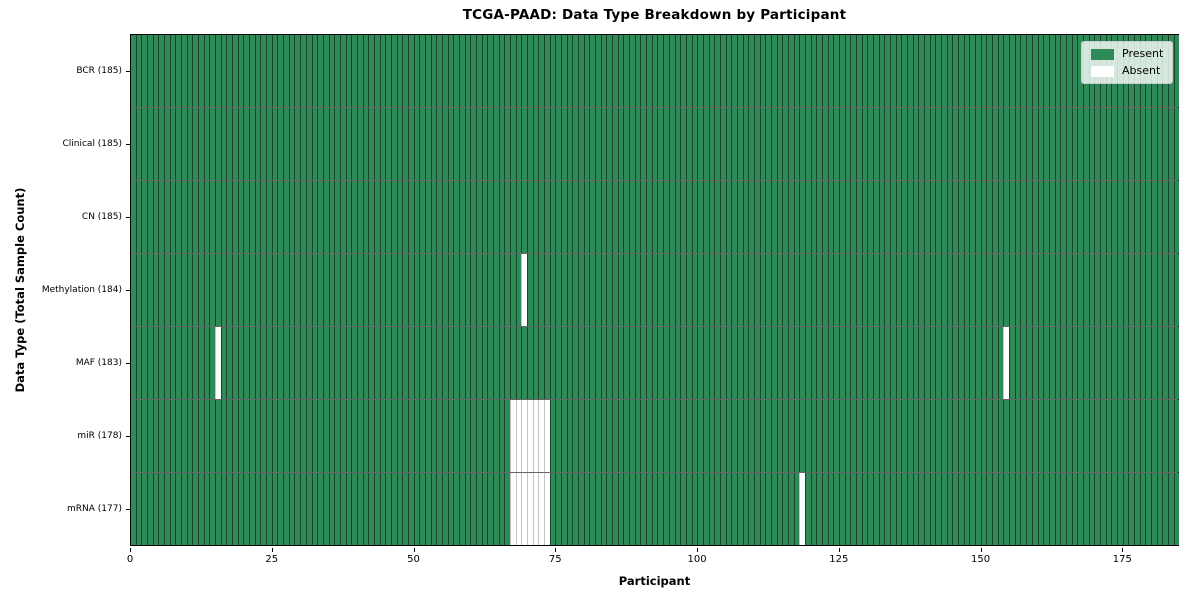 This screenshot has width=1200, height=600. What do you see at coordinates (655, 435) in the screenshot?
I see `heatmap-row` at bounding box center [655, 435].